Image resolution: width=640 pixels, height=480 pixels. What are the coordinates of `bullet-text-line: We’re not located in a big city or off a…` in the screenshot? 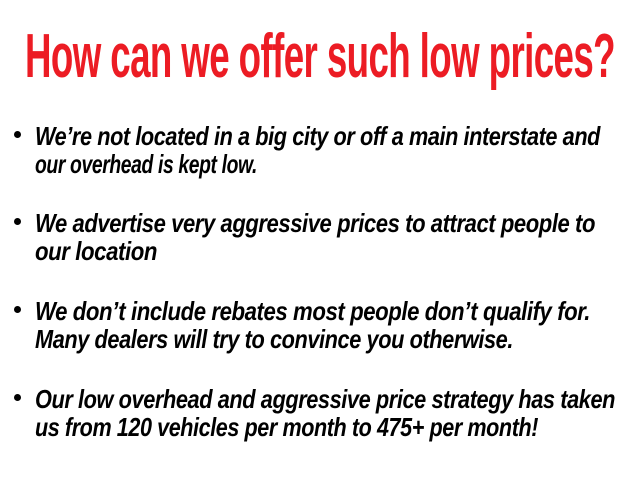 It's located at (317, 136).